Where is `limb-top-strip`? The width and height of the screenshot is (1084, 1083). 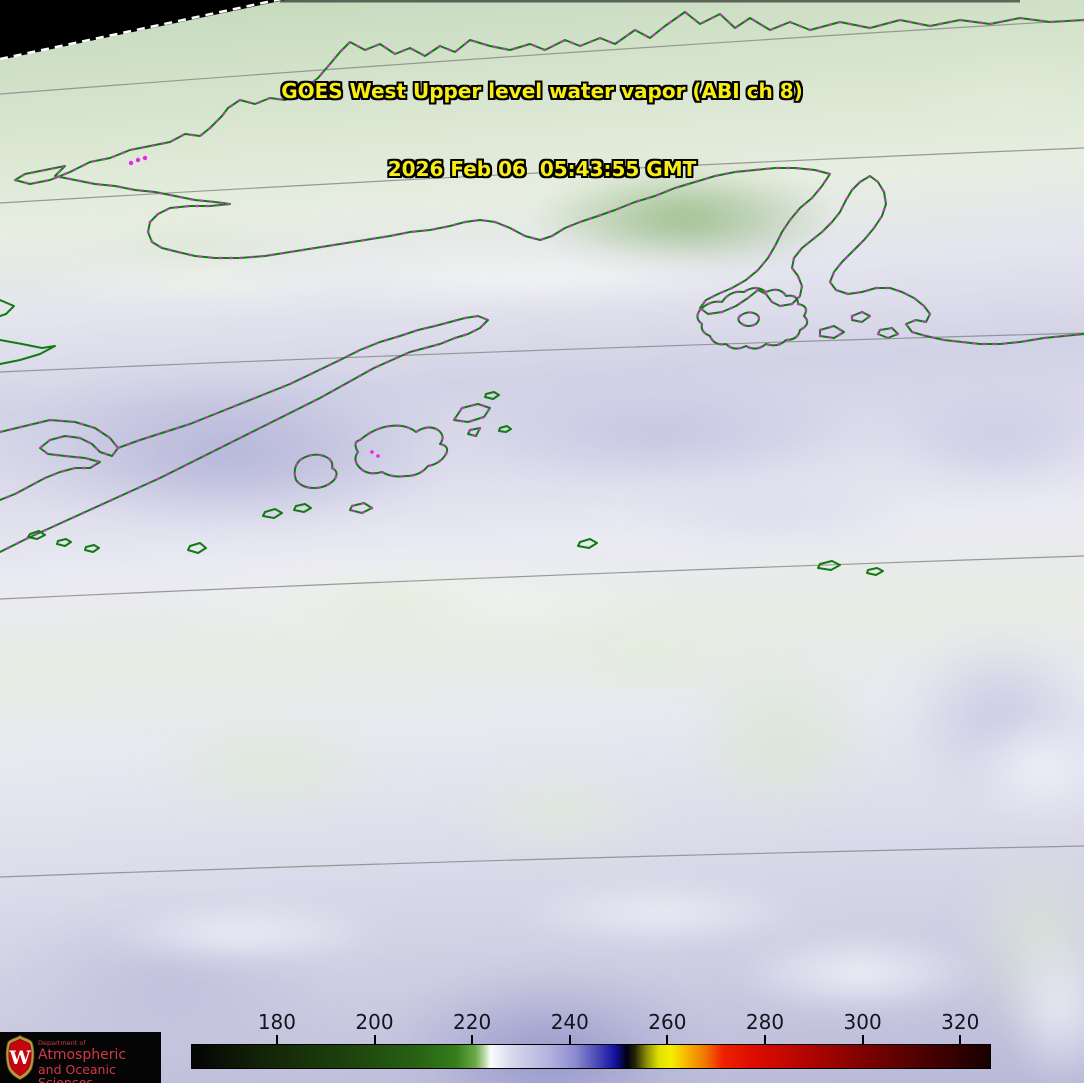
limb-top-strip is located at coordinates (650, 1).